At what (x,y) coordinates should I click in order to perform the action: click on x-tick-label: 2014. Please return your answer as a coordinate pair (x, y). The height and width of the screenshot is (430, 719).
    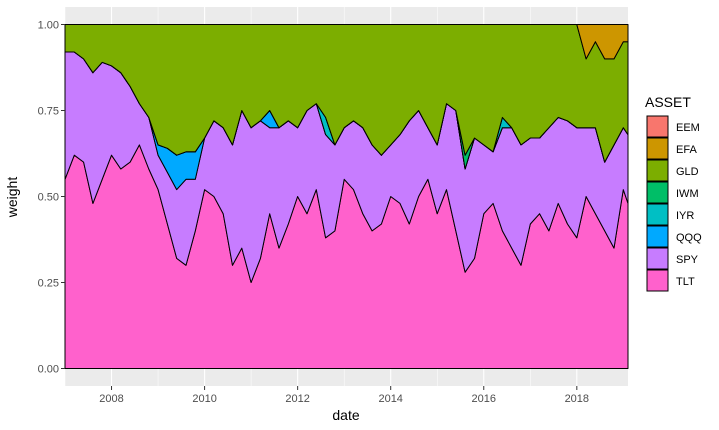
    Looking at the image, I should click on (390, 399).